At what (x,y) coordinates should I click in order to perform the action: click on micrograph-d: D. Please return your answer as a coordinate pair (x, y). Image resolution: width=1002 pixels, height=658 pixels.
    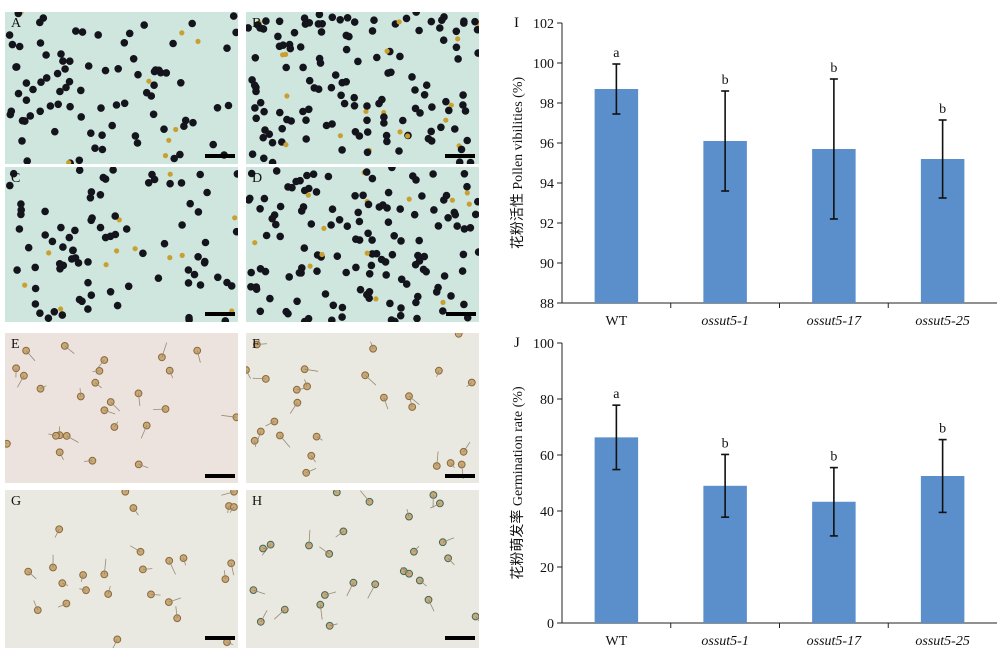
    Looking at the image, I should click on (362, 244).